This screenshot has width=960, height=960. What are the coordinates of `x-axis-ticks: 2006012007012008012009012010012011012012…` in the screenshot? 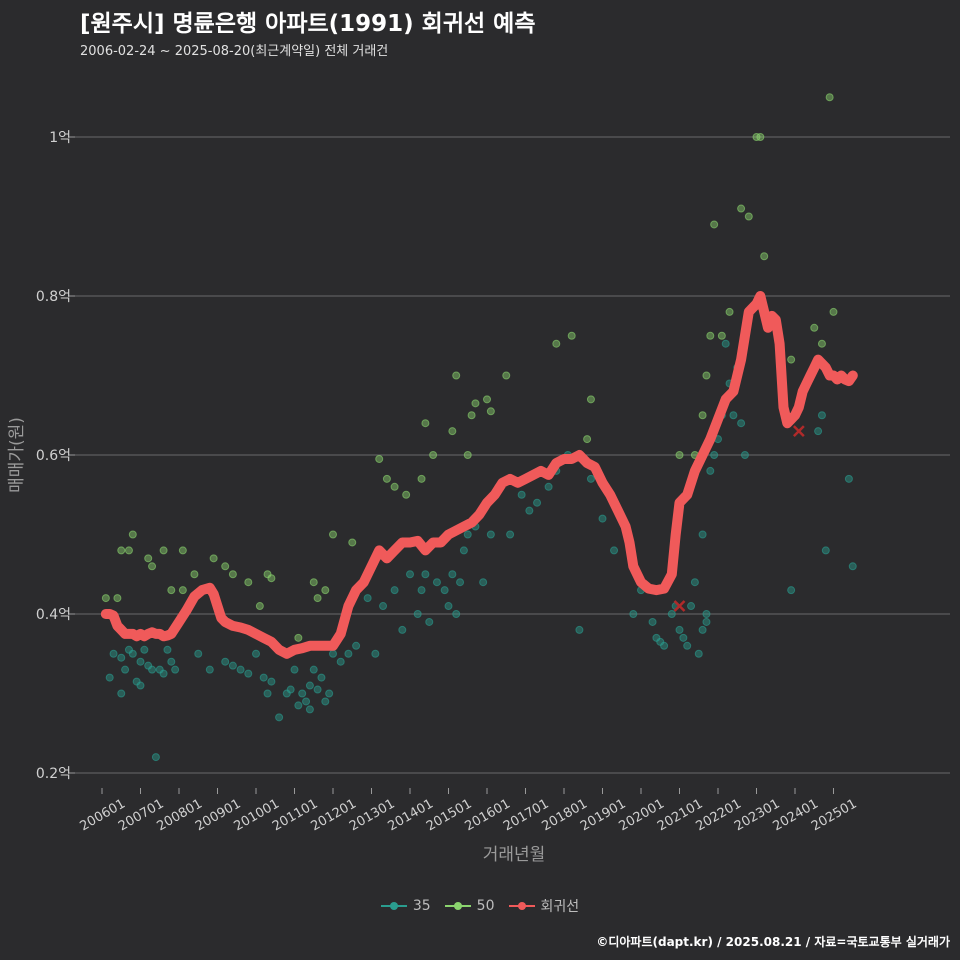 It's located at (469, 811).